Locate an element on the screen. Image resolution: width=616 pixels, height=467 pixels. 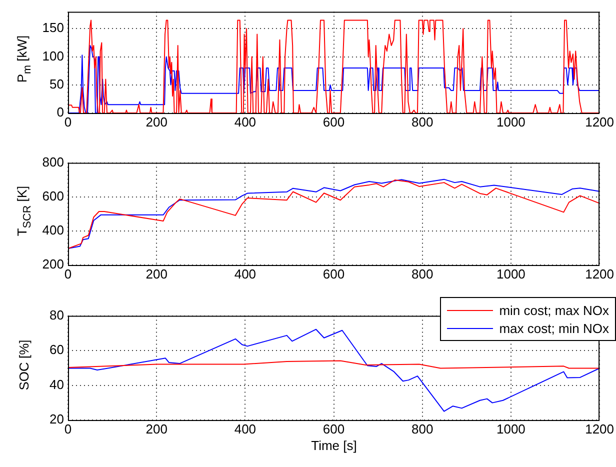
legend-label: max cost; min NOx is located at coordinates (554, 328).